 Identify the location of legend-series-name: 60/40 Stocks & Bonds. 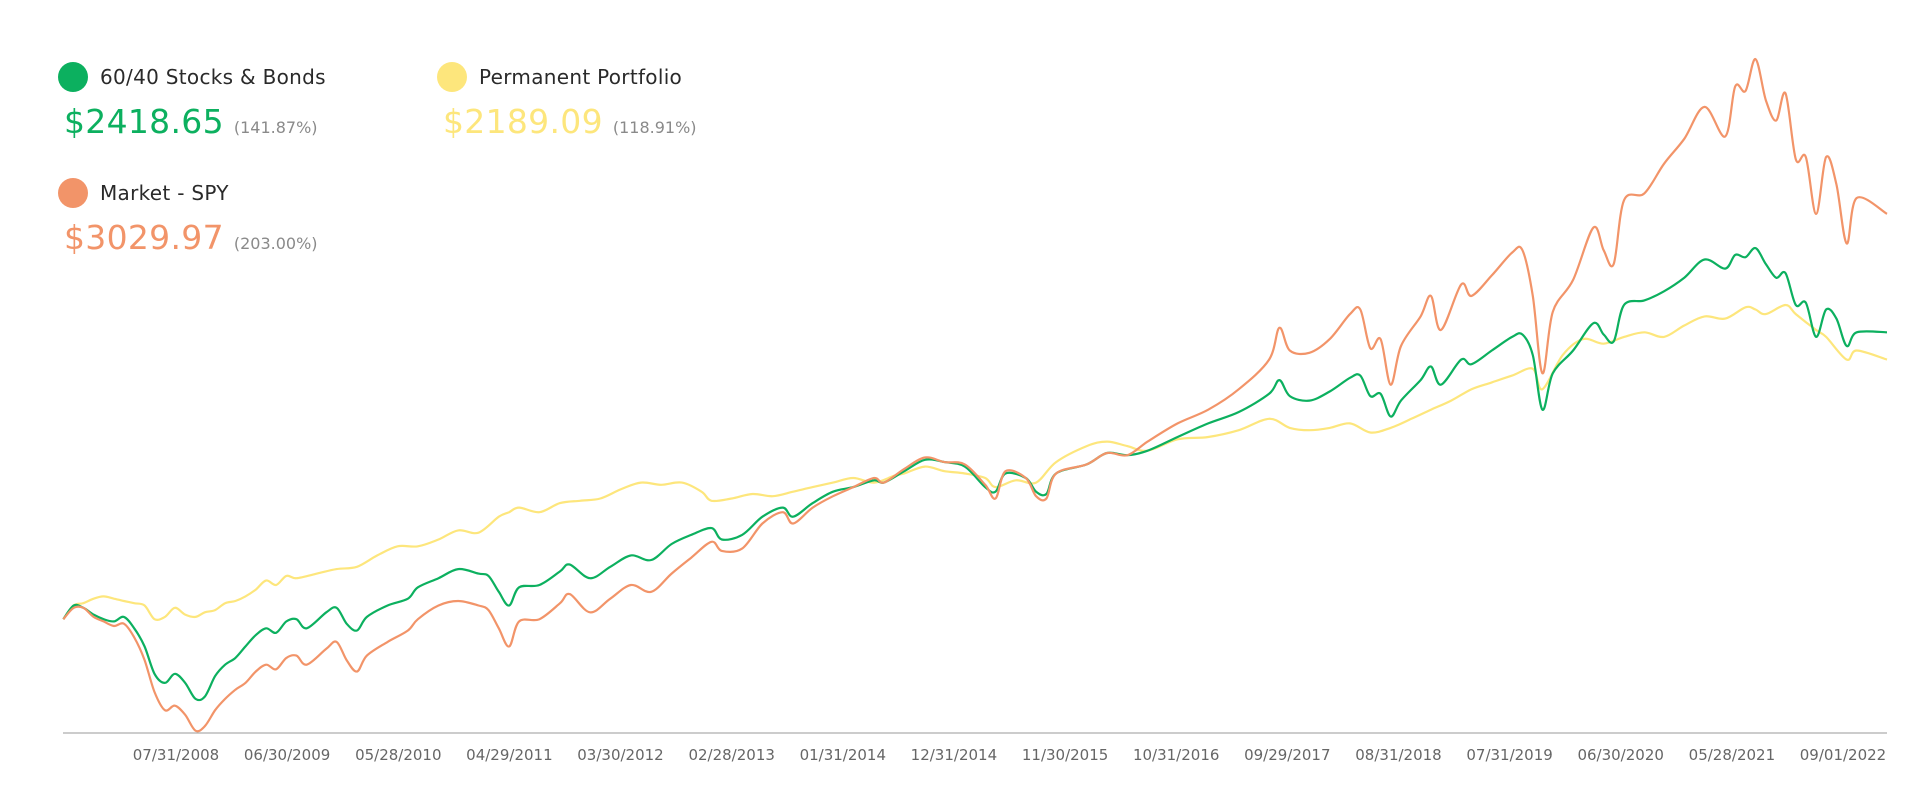
(213, 77).